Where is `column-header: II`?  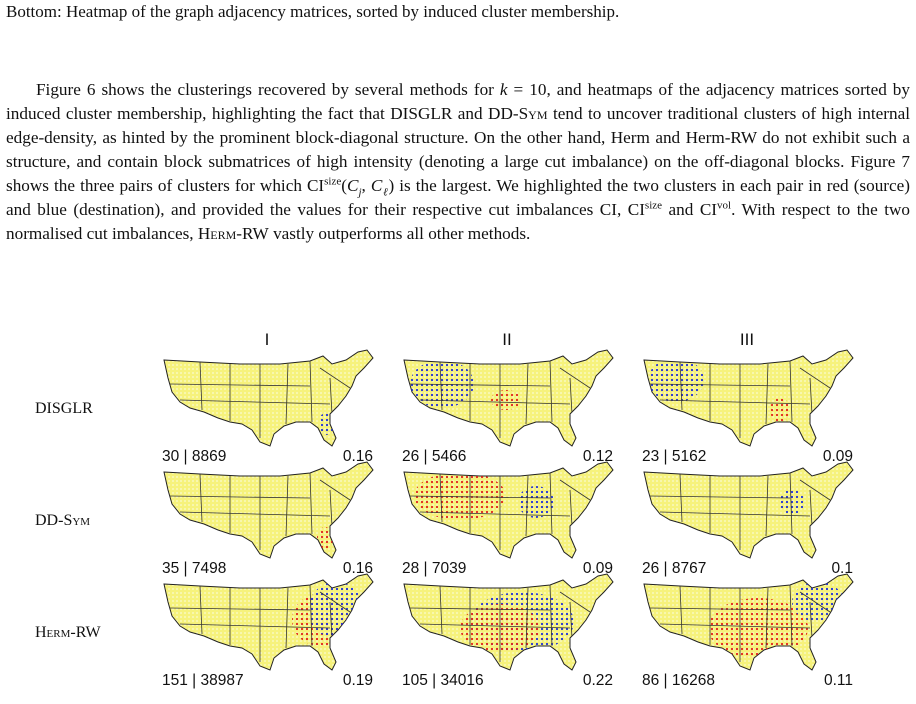 column-header: II is located at coordinates (507, 339).